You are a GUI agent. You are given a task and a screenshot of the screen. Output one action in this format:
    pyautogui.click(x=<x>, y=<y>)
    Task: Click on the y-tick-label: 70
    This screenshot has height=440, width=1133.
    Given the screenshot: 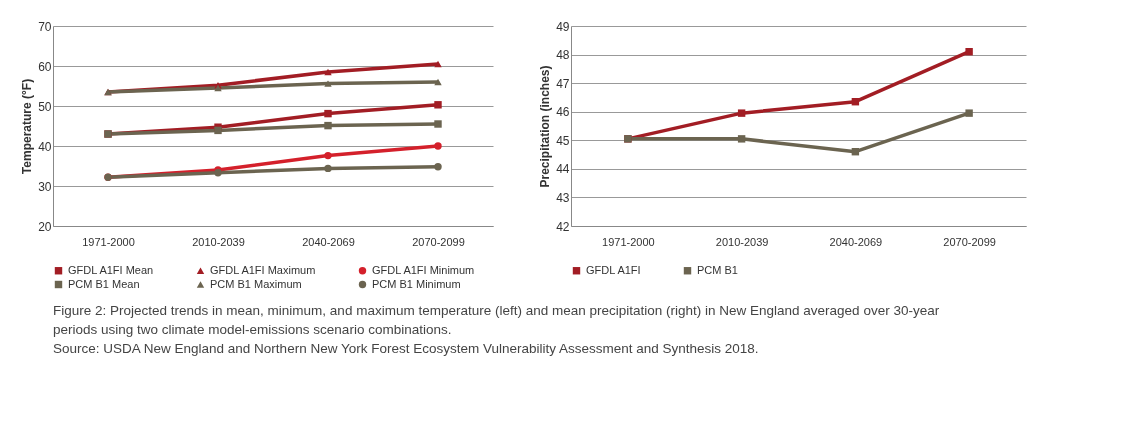 What is the action you would take?
    pyautogui.click(x=45, y=26)
    